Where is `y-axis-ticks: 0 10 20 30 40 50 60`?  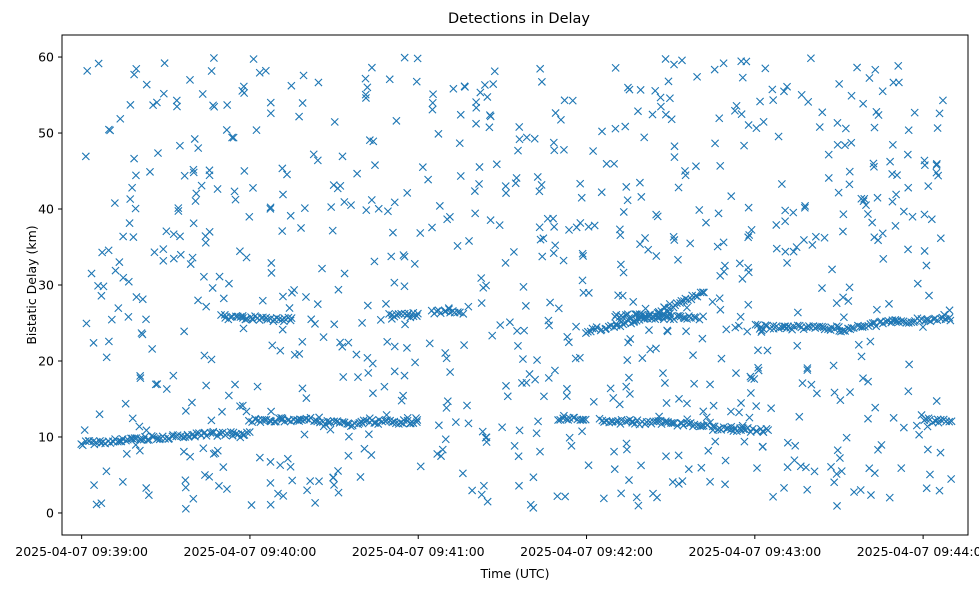 y-axis-ticks: 0 10 20 30 40 50 60 is located at coordinates (50, 285).